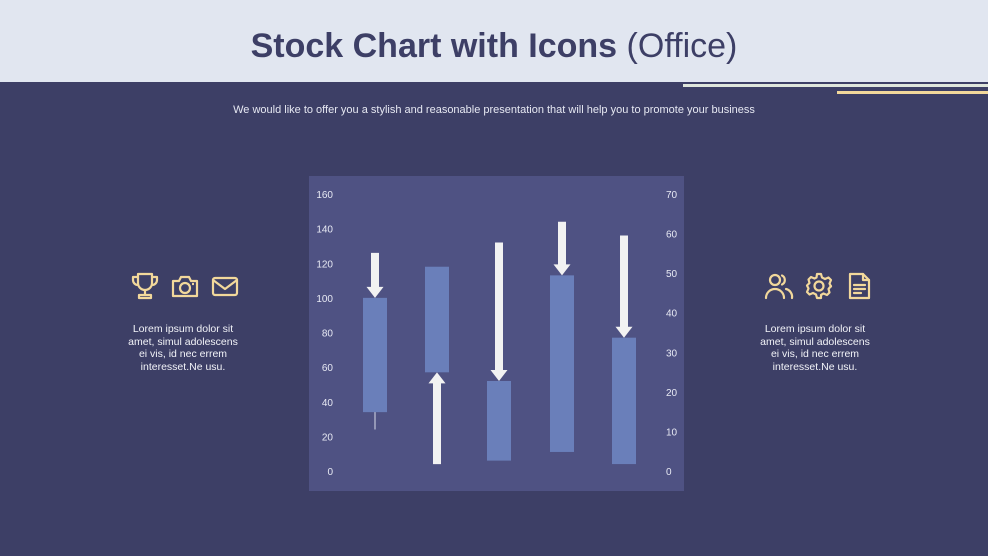  Describe the element at coordinates (328, 334) in the screenshot. I see `y-left-tick-label: 80` at that location.